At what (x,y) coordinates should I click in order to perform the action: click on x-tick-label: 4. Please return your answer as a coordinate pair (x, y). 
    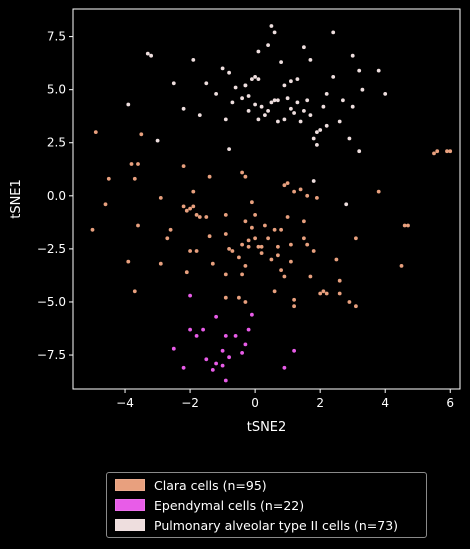
    Looking at the image, I should click on (385, 403).